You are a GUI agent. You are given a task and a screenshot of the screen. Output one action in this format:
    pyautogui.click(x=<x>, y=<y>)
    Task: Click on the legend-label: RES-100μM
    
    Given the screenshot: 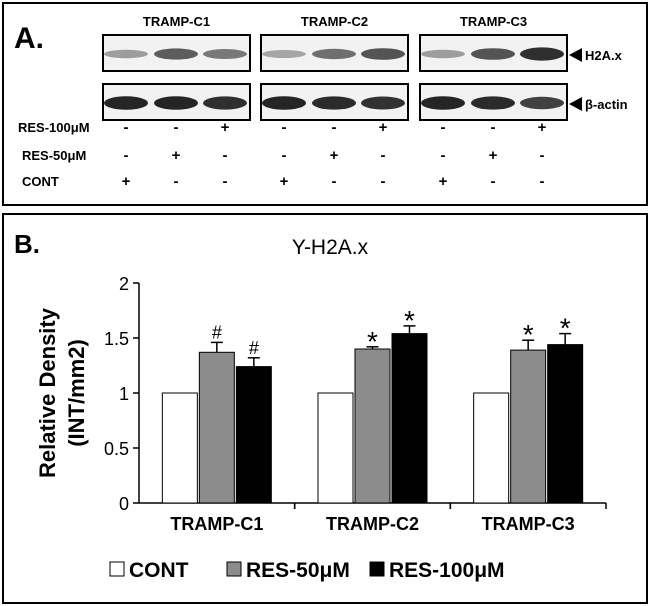 What is the action you would take?
    pyautogui.click(x=447, y=570)
    